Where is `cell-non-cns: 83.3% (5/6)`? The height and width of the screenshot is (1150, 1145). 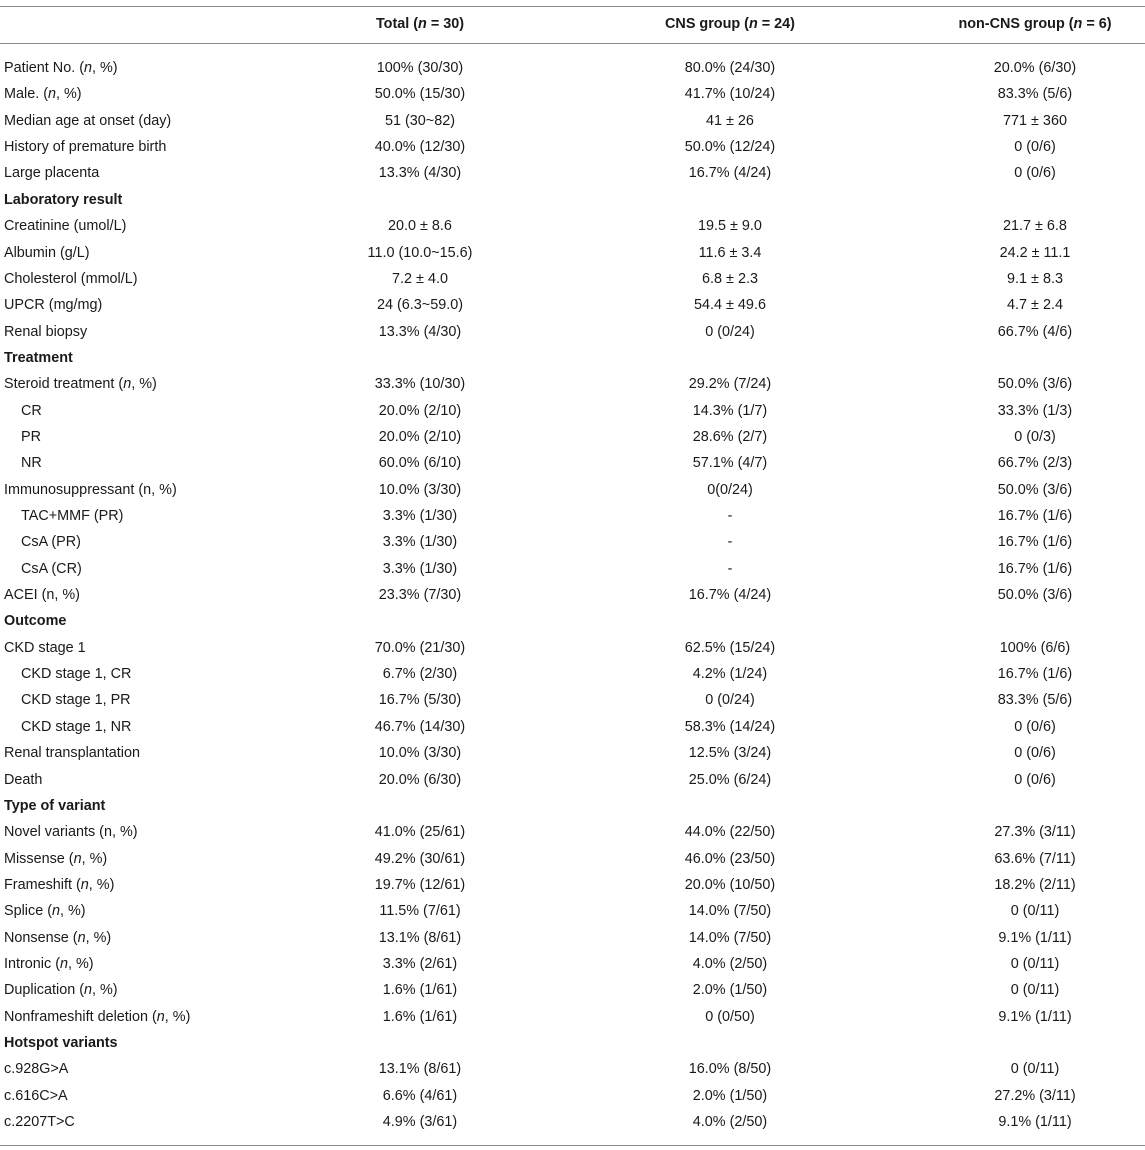
cell-non-cns: 83.3% (5/6) is located at coordinates (1035, 94).